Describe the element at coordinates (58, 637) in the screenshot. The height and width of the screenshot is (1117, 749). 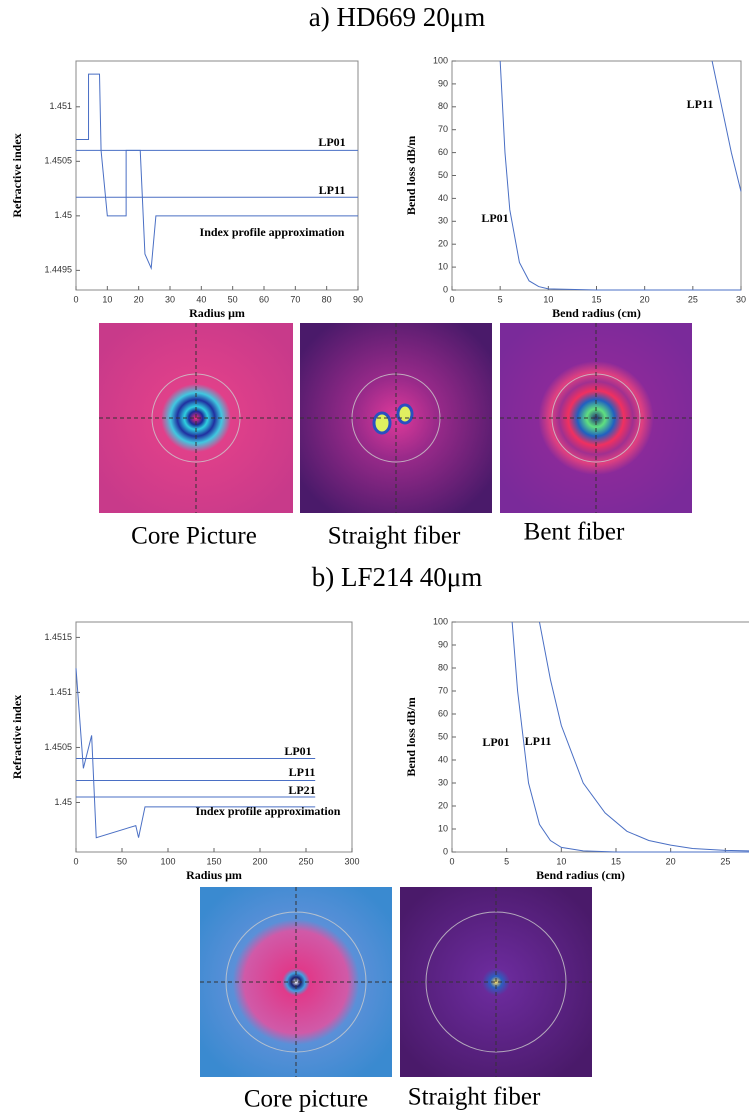
I see `y-tick-label: 1.4515` at that location.